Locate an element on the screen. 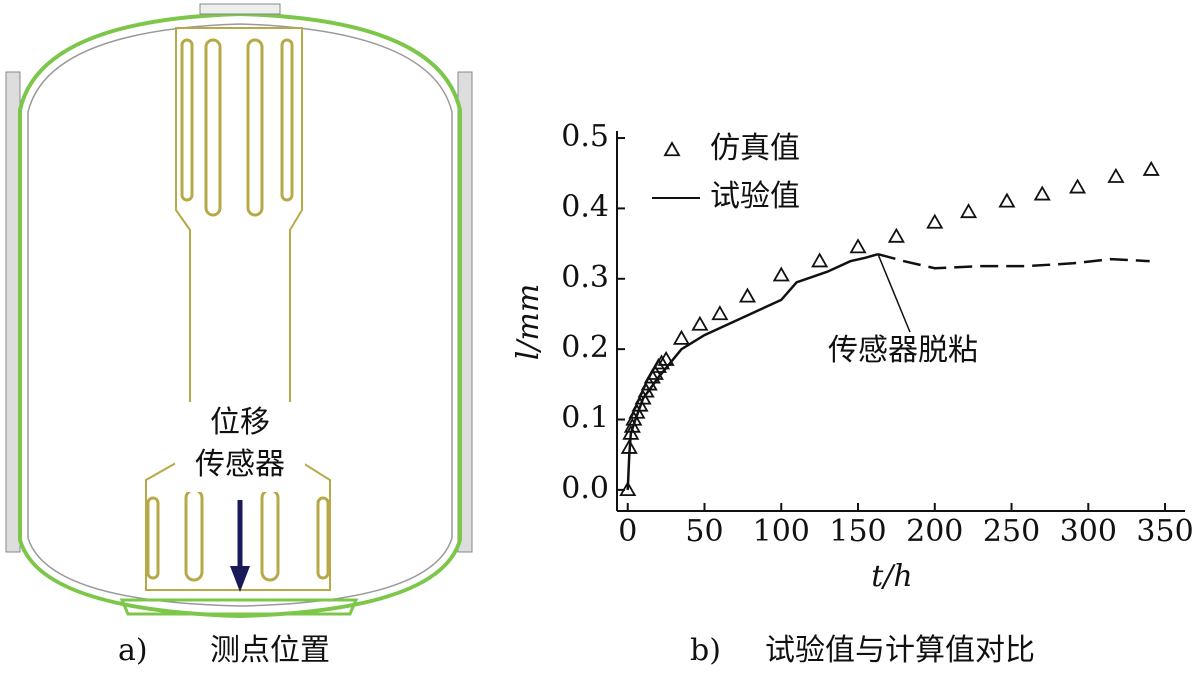 Image resolution: width=1200 pixels, height=675 pixels. label-bg is located at coordinates (240, 447).